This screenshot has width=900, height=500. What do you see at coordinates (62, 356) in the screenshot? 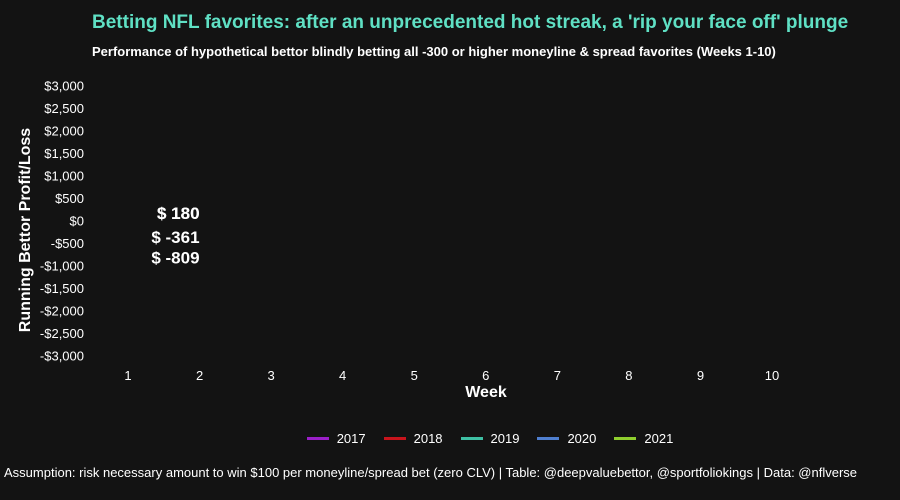
I see `y-tick-label: -$3,000` at bounding box center [62, 356].